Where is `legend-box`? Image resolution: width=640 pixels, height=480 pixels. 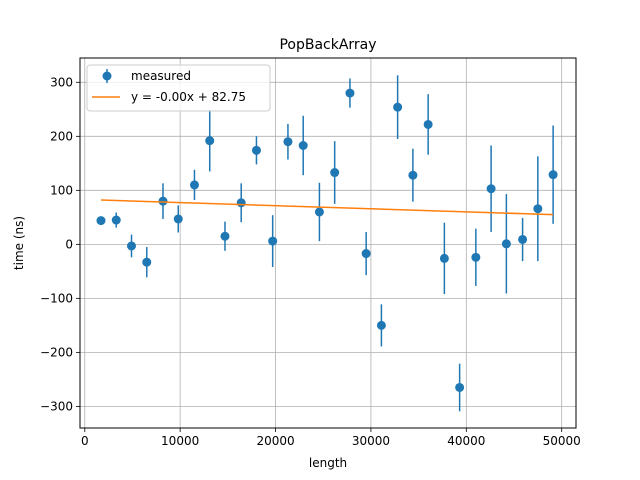
legend-box is located at coordinates (178, 88).